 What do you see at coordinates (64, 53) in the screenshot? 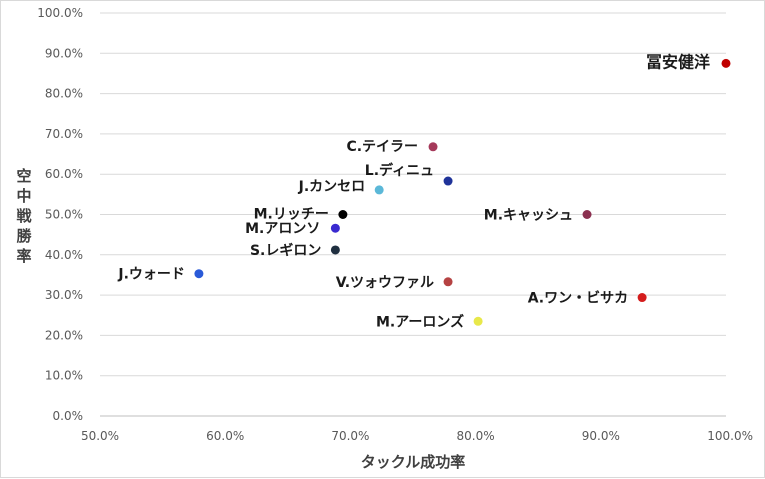
I see `y-tick-label: 90.0%` at bounding box center [64, 53].